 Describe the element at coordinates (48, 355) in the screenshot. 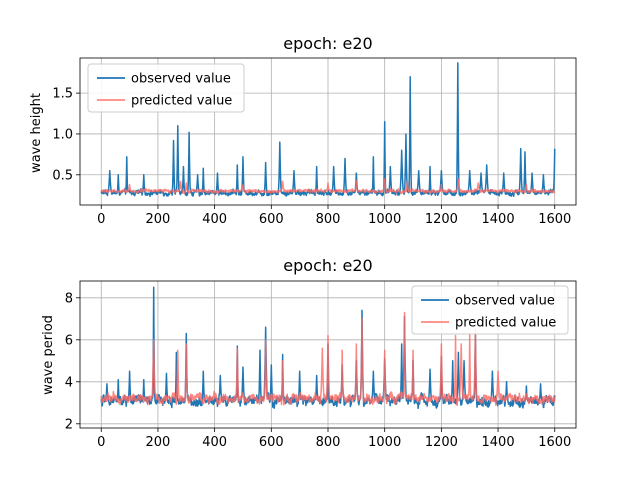

I see `bottom-y-axis-label: wave period` at that location.